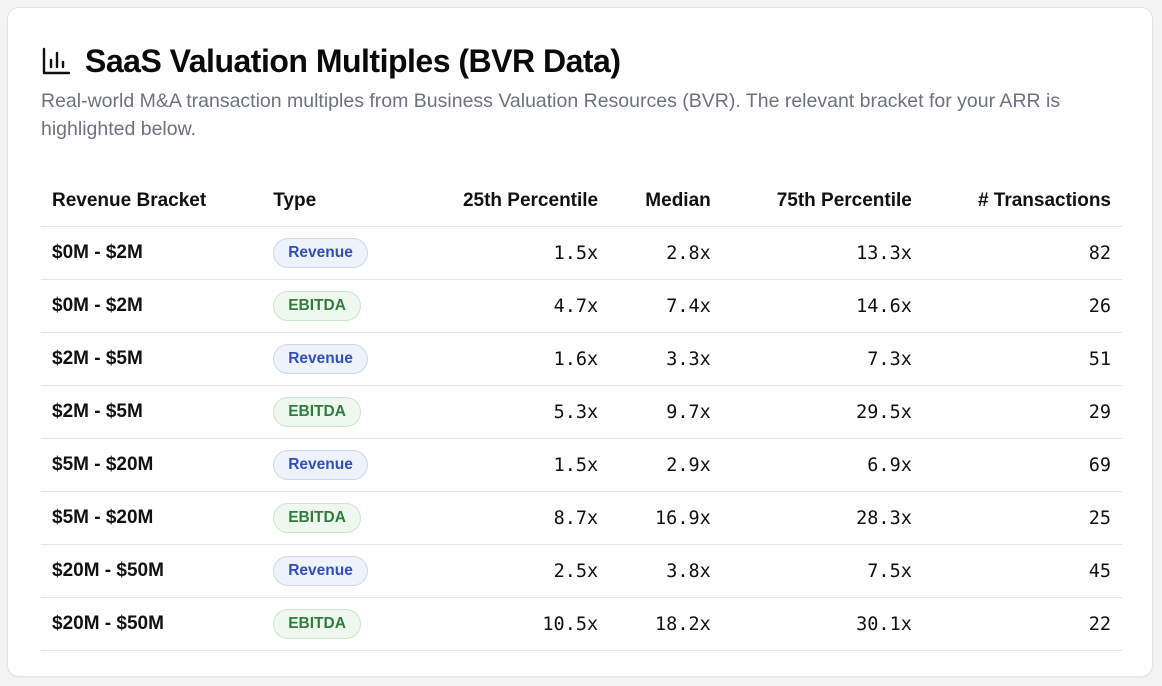  I want to click on transactions-cell: 82, so click(1022, 253).